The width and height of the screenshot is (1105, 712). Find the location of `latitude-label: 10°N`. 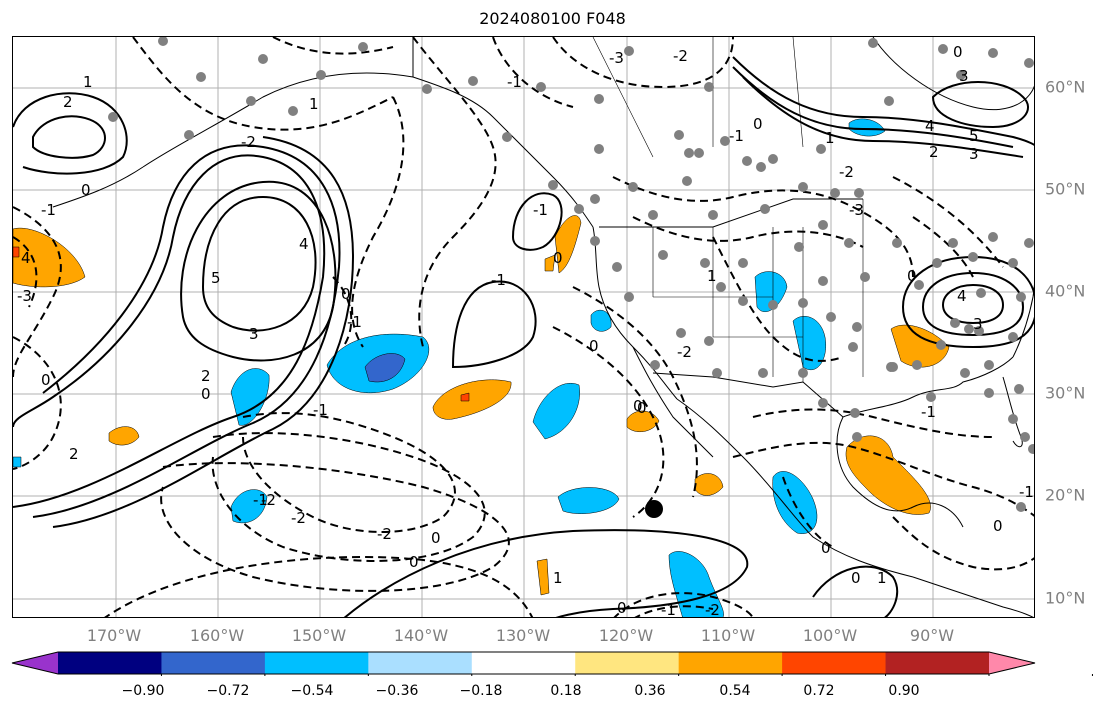

latitude-label: 10°N is located at coordinates (1065, 598).